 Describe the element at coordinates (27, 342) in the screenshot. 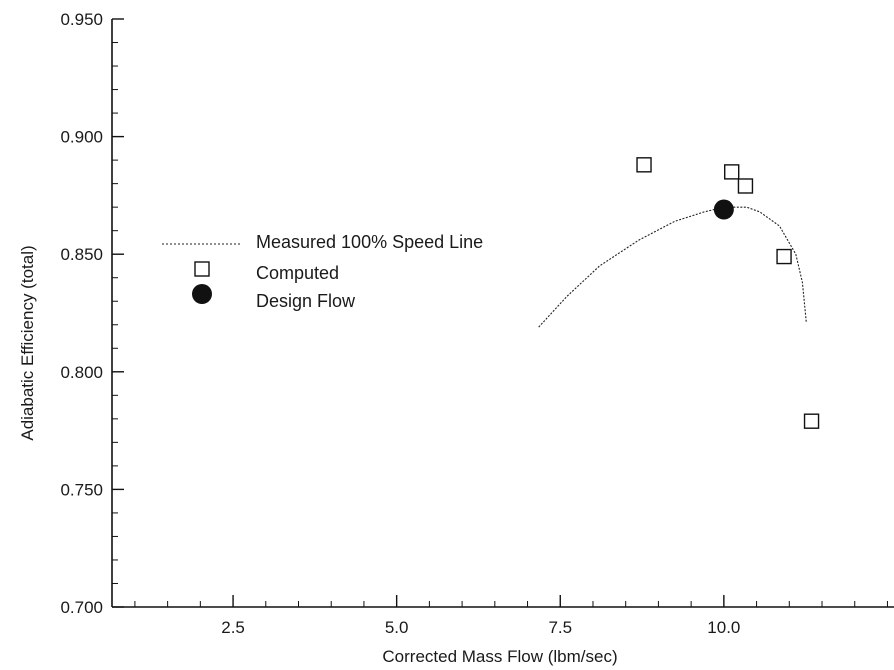

I see `y-axis-title: Adiabatic Efficiency (total)` at that location.